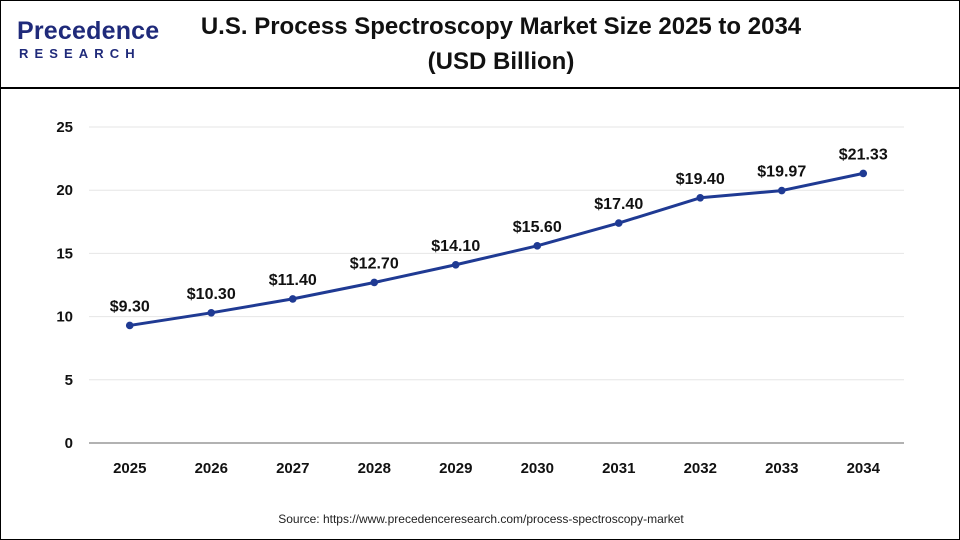 The width and height of the screenshot is (960, 540). Describe the element at coordinates (455, 246) in the screenshot. I see `data-label: $14.10` at that location.